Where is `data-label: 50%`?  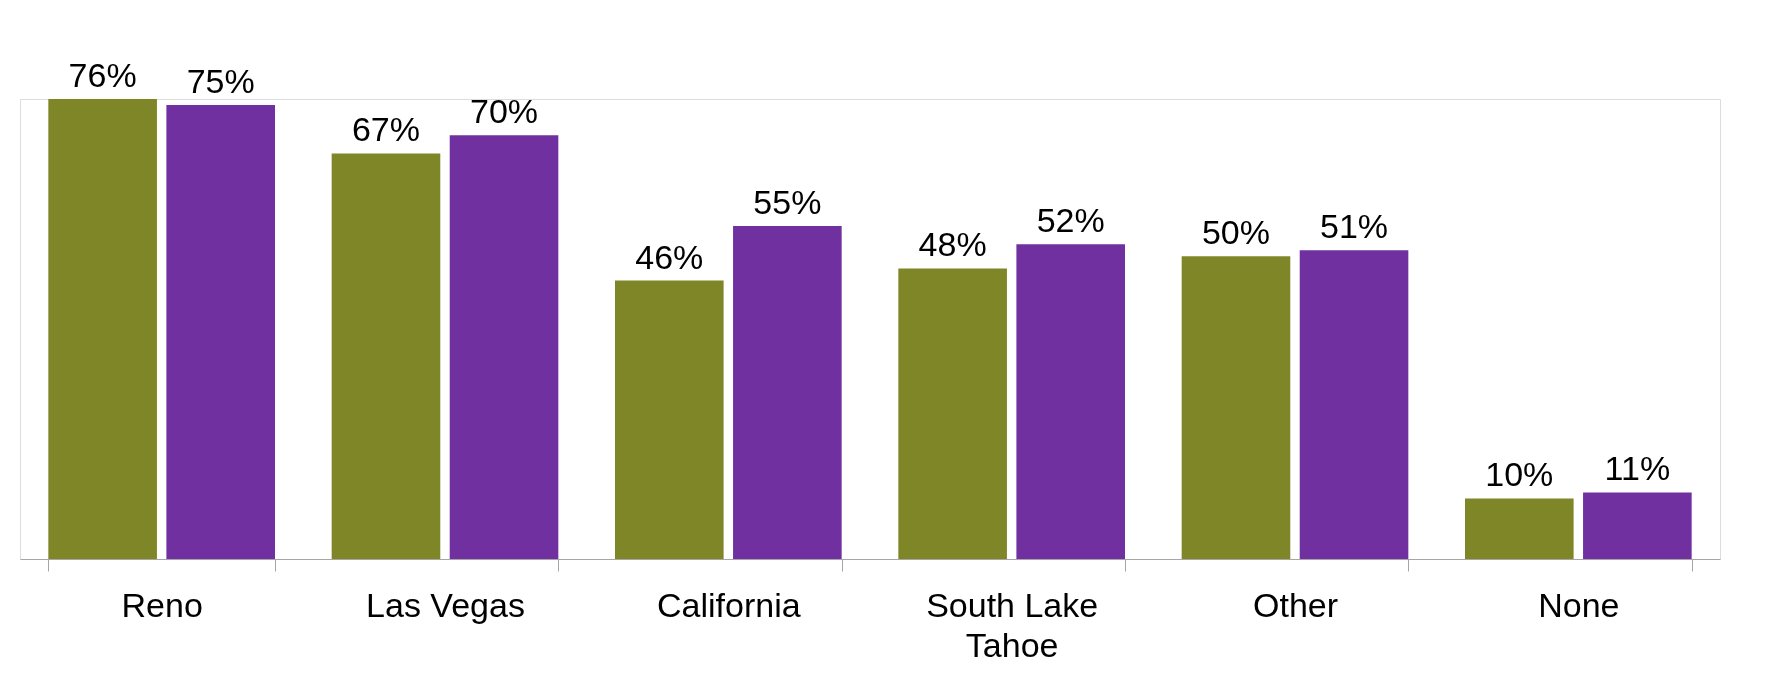
data-label: 50% is located at coordinates (1235, 232).